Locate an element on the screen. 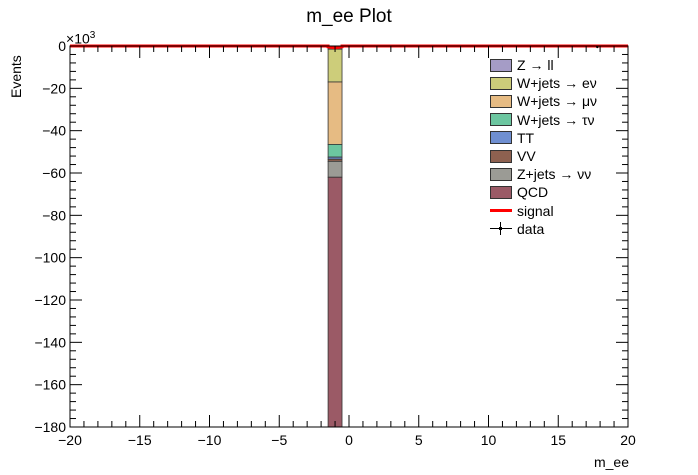 Image resolution: width=698 pixels, height=475 pixels. data-marker is located at coordinates (500, 229).